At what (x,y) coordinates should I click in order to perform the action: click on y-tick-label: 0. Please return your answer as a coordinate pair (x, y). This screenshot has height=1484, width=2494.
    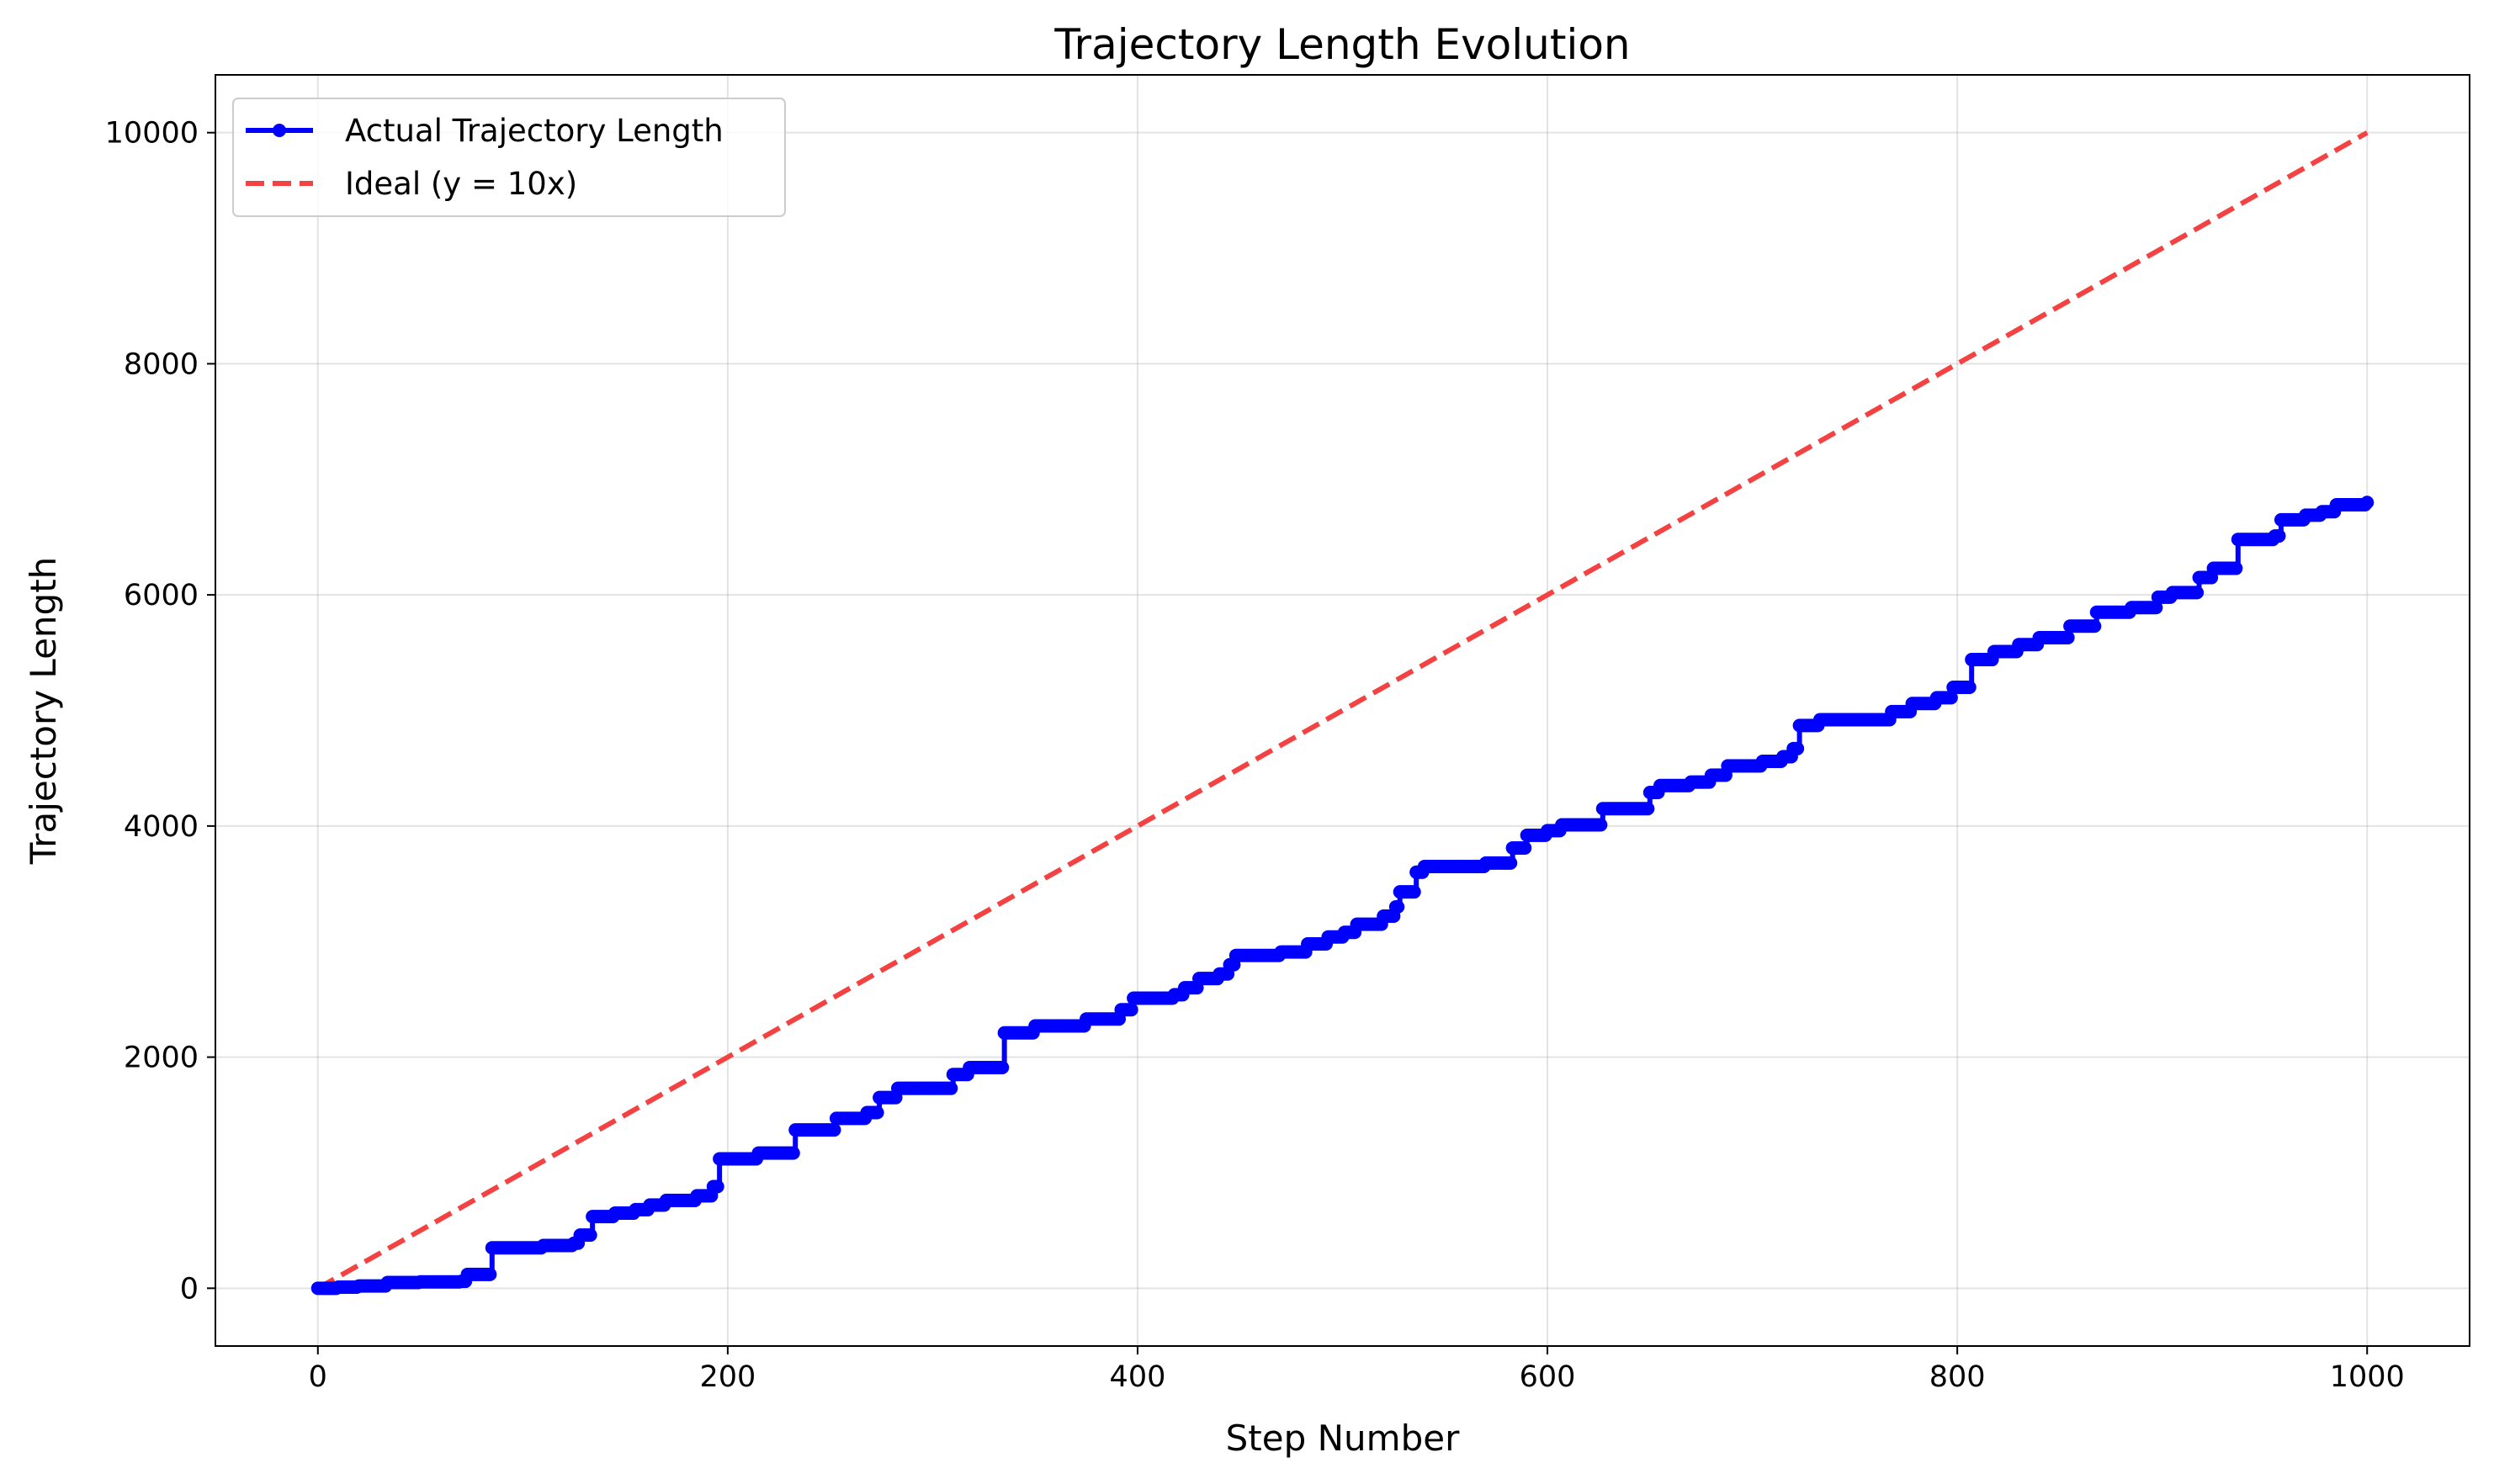
    Looking at the image, I should click on (189, 1289).